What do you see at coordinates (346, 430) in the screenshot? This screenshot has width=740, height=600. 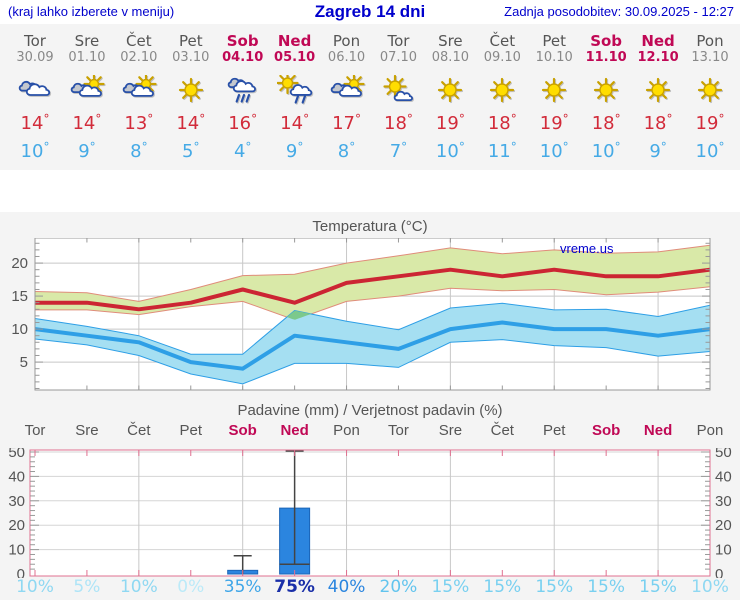 I see `precip-day-label: Pon` at bounding box center [346, 430].